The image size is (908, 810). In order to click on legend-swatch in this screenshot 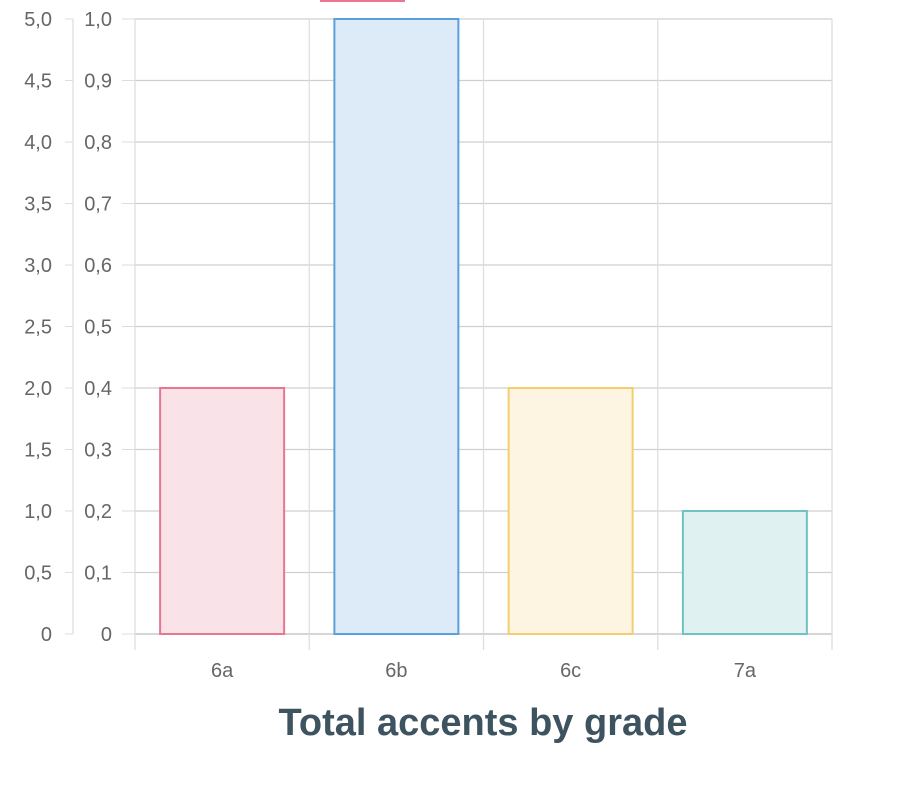, I will do `click(362, 1)`.